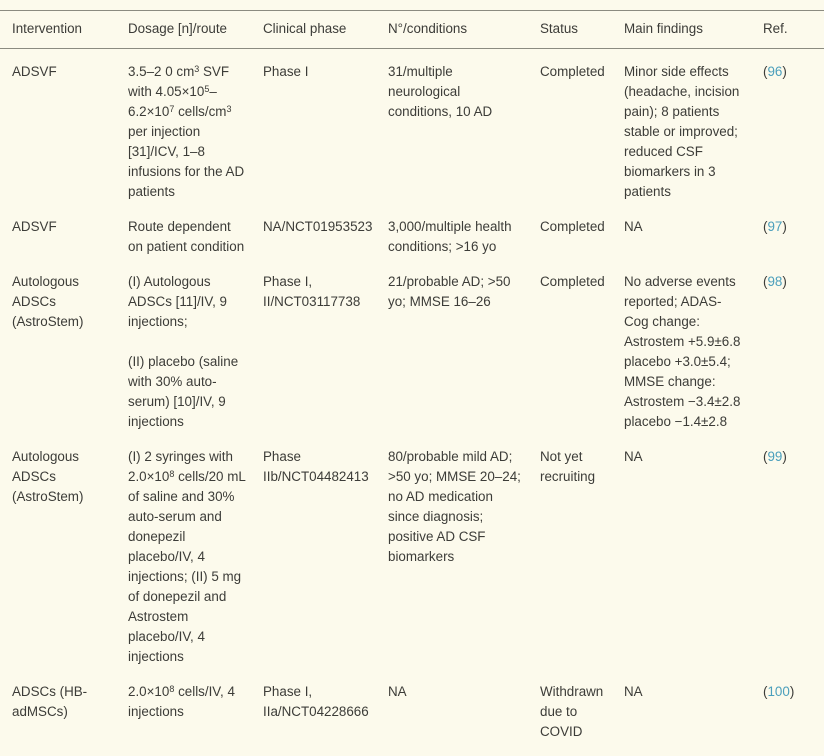 The width and height of the screenshot is (824, 756). What do you see at coordinates (318, 226) in the screenshot?
I see `cell-clinical-phase: NA/NCT01953523` at bounding box center [318, 226].